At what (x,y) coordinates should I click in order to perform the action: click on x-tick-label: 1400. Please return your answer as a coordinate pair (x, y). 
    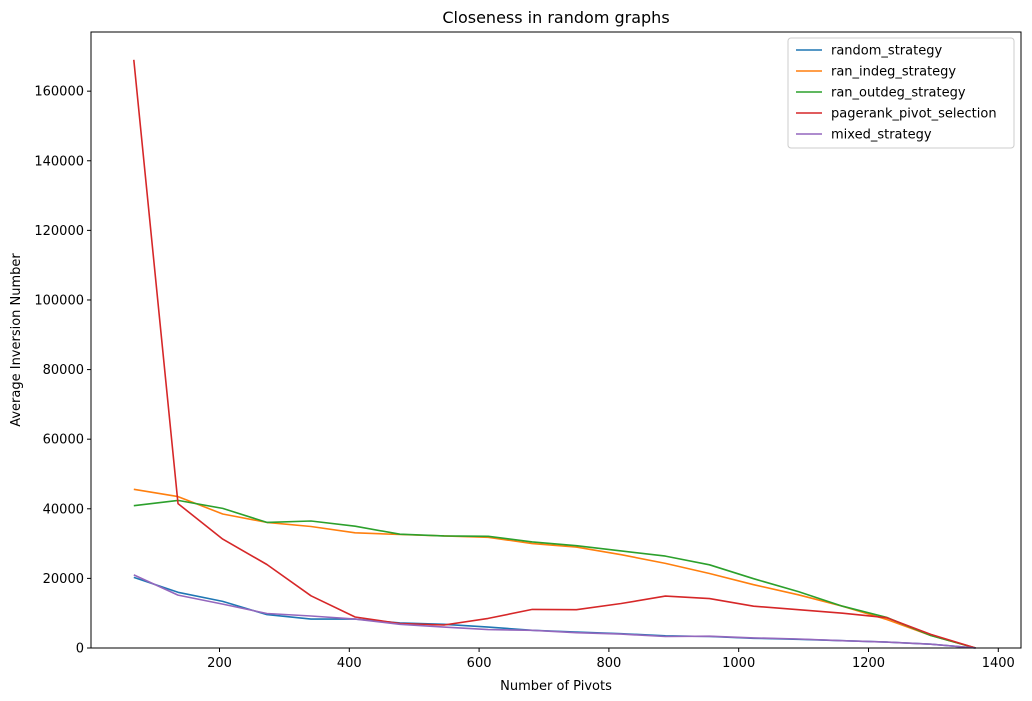
    Looking at the image, I should click on (998, 663).